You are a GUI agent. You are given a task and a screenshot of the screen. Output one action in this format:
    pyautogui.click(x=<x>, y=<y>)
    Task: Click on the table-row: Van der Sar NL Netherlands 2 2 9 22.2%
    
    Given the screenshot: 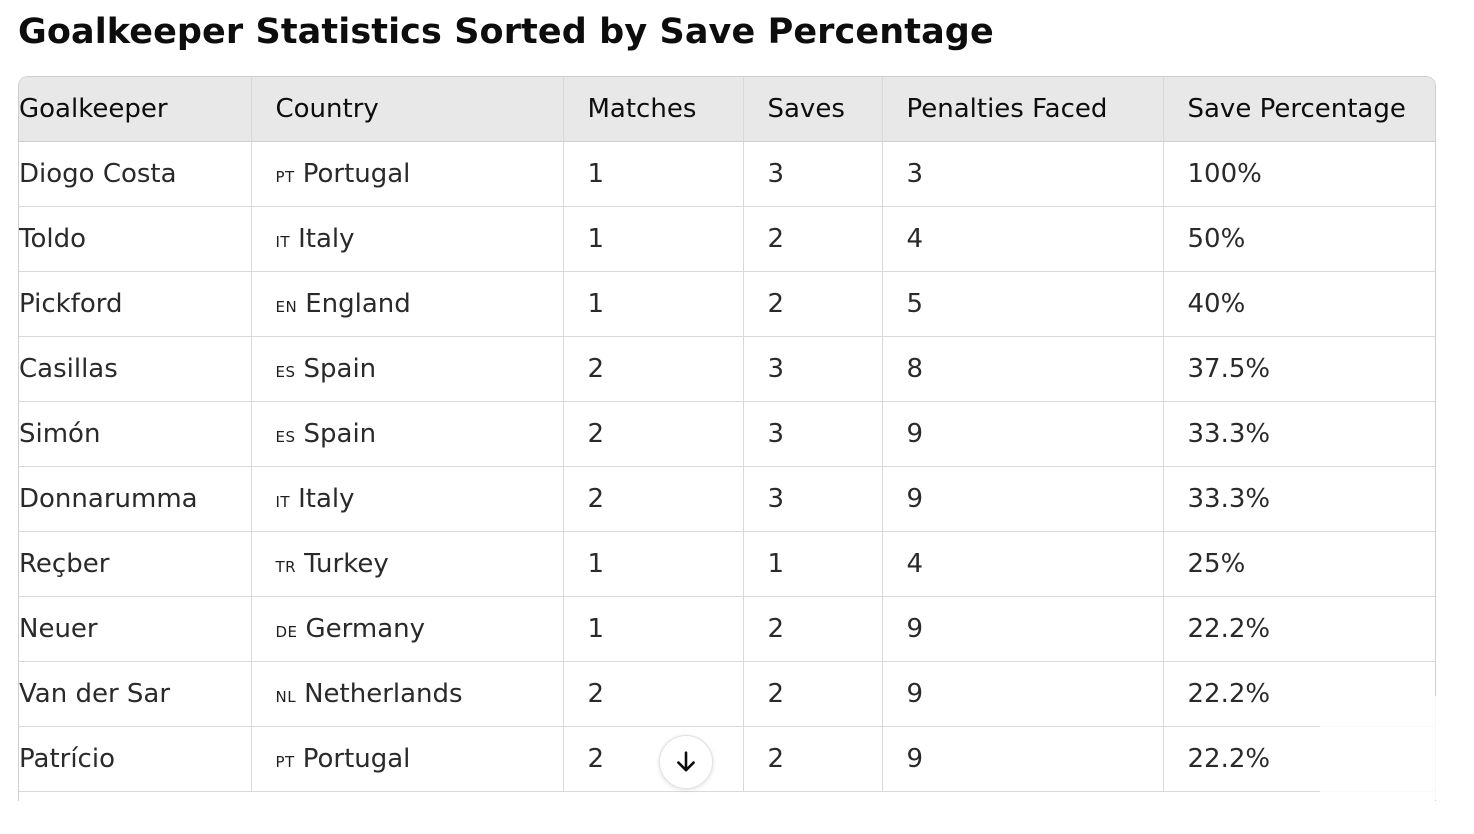 What is the action you would take?
    pyautogui.click(x=727, y=694)
    